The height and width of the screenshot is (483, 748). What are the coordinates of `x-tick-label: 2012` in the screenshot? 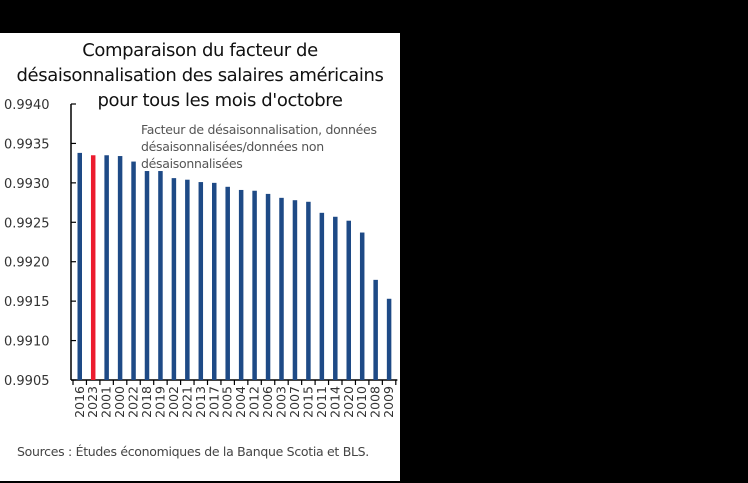 It's located at (254, 402).